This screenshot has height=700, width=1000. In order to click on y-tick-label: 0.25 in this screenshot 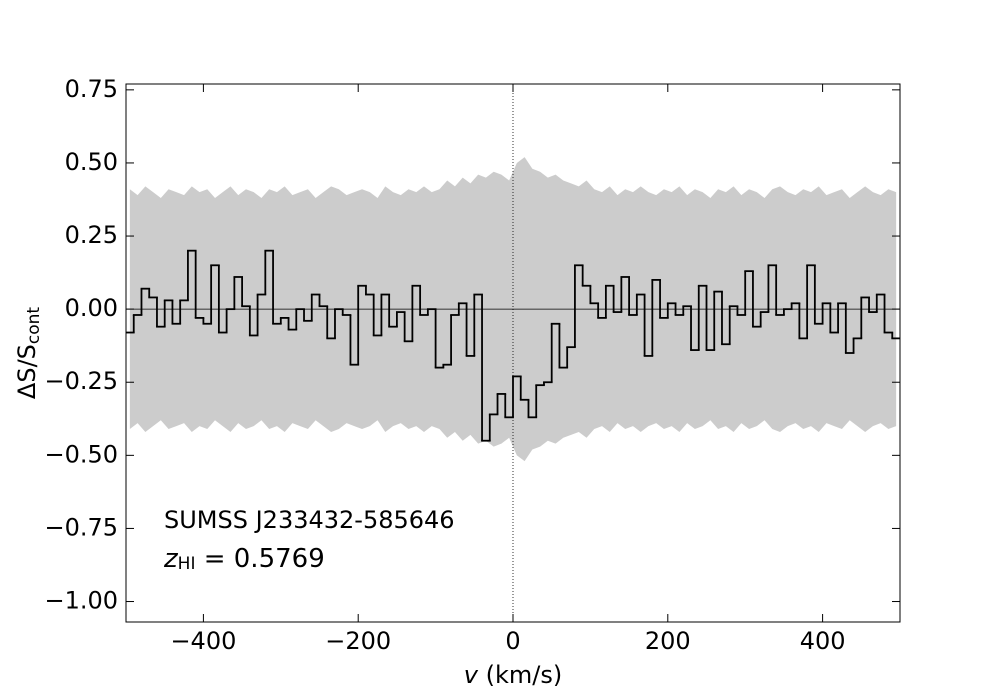, I will do `click(91, 235)`.